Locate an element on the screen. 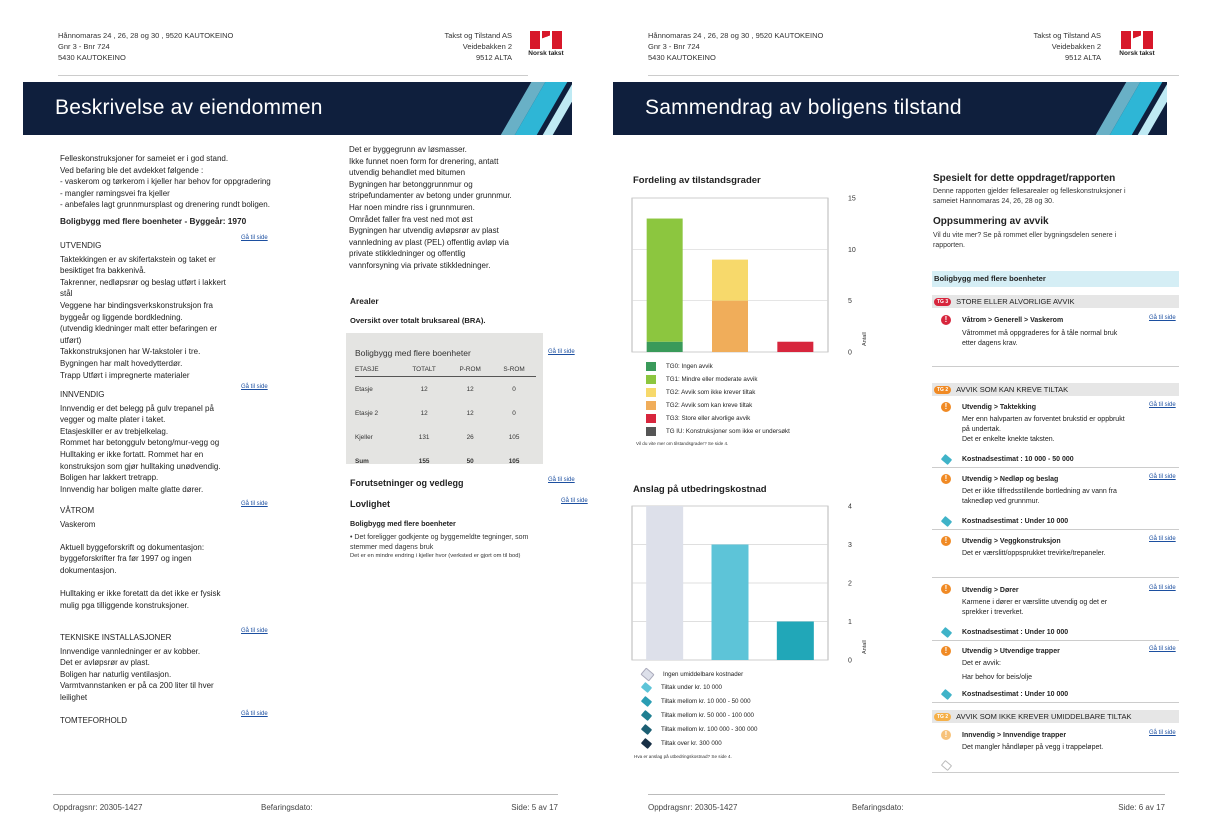 The height and width of the screenshot is (820, 1217). section-line: Det er avløpsrør av plast. is located at coordinates (105, 663).